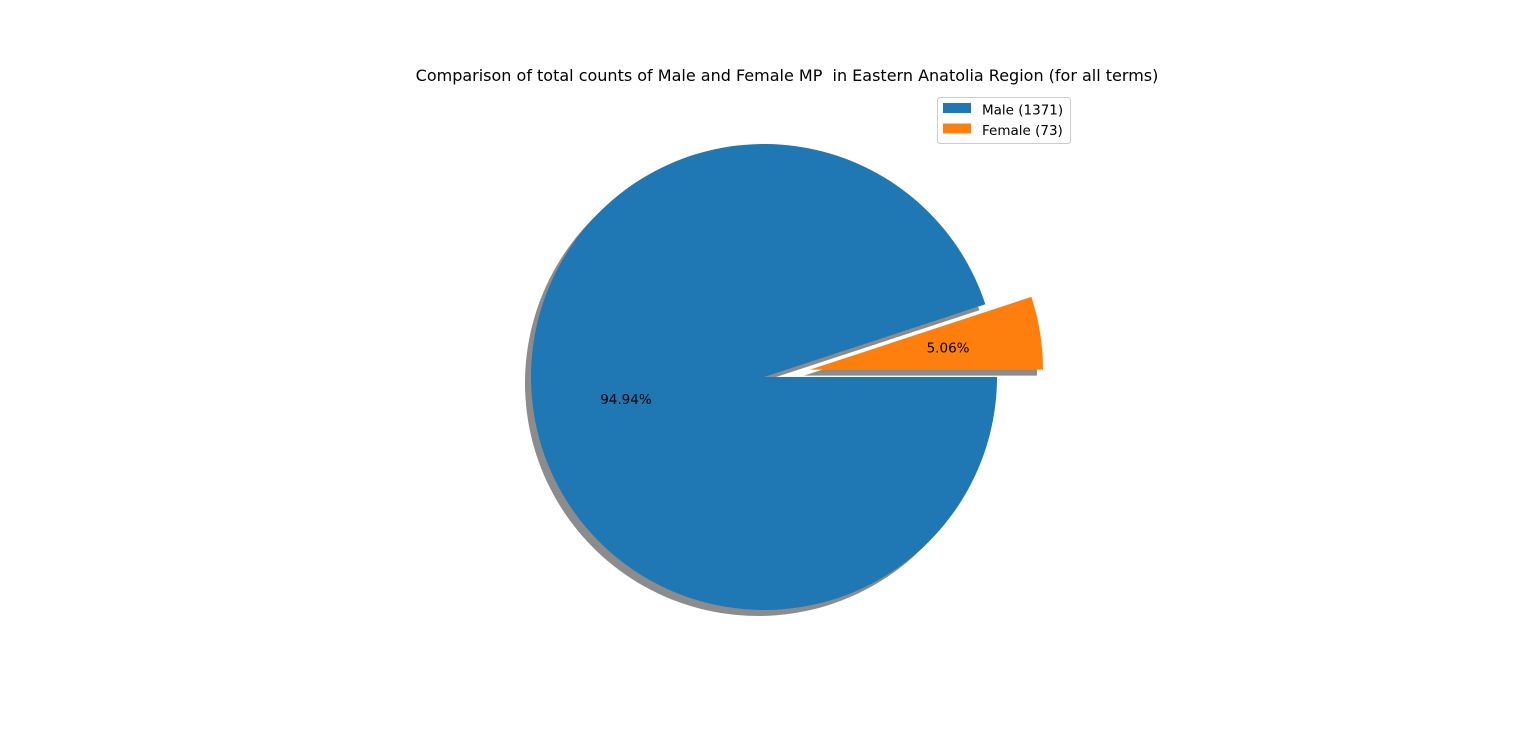 The height and width of the screenshot is (754, 1536). Describe the element at coordinates (1022, 111) in the screenshot. I see `legend-label-male: Male (1371)` at that location.